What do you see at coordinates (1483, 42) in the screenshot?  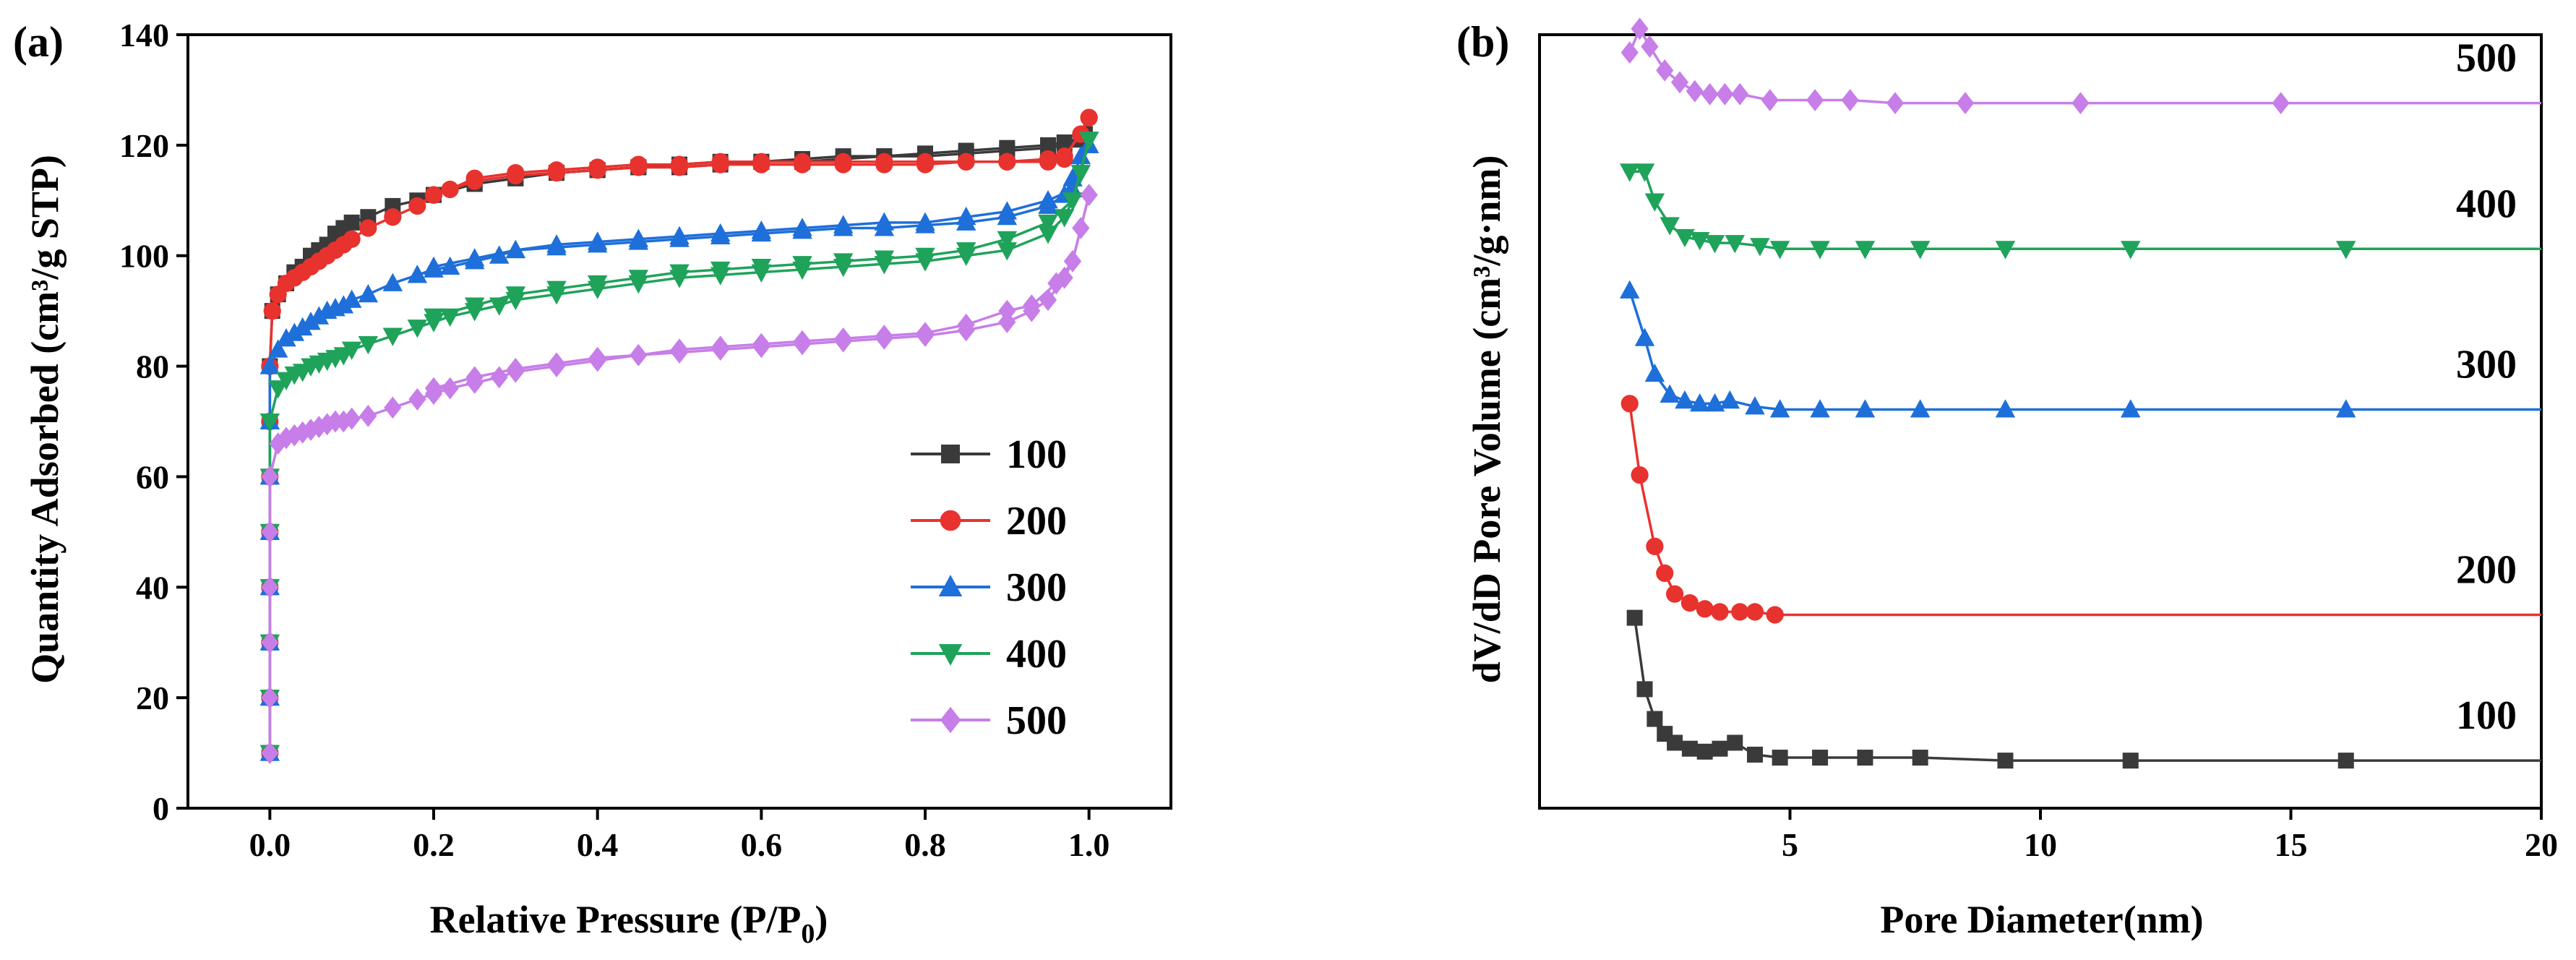 I see `panel-b-label: (b)` at bounding box center [1483, 42].